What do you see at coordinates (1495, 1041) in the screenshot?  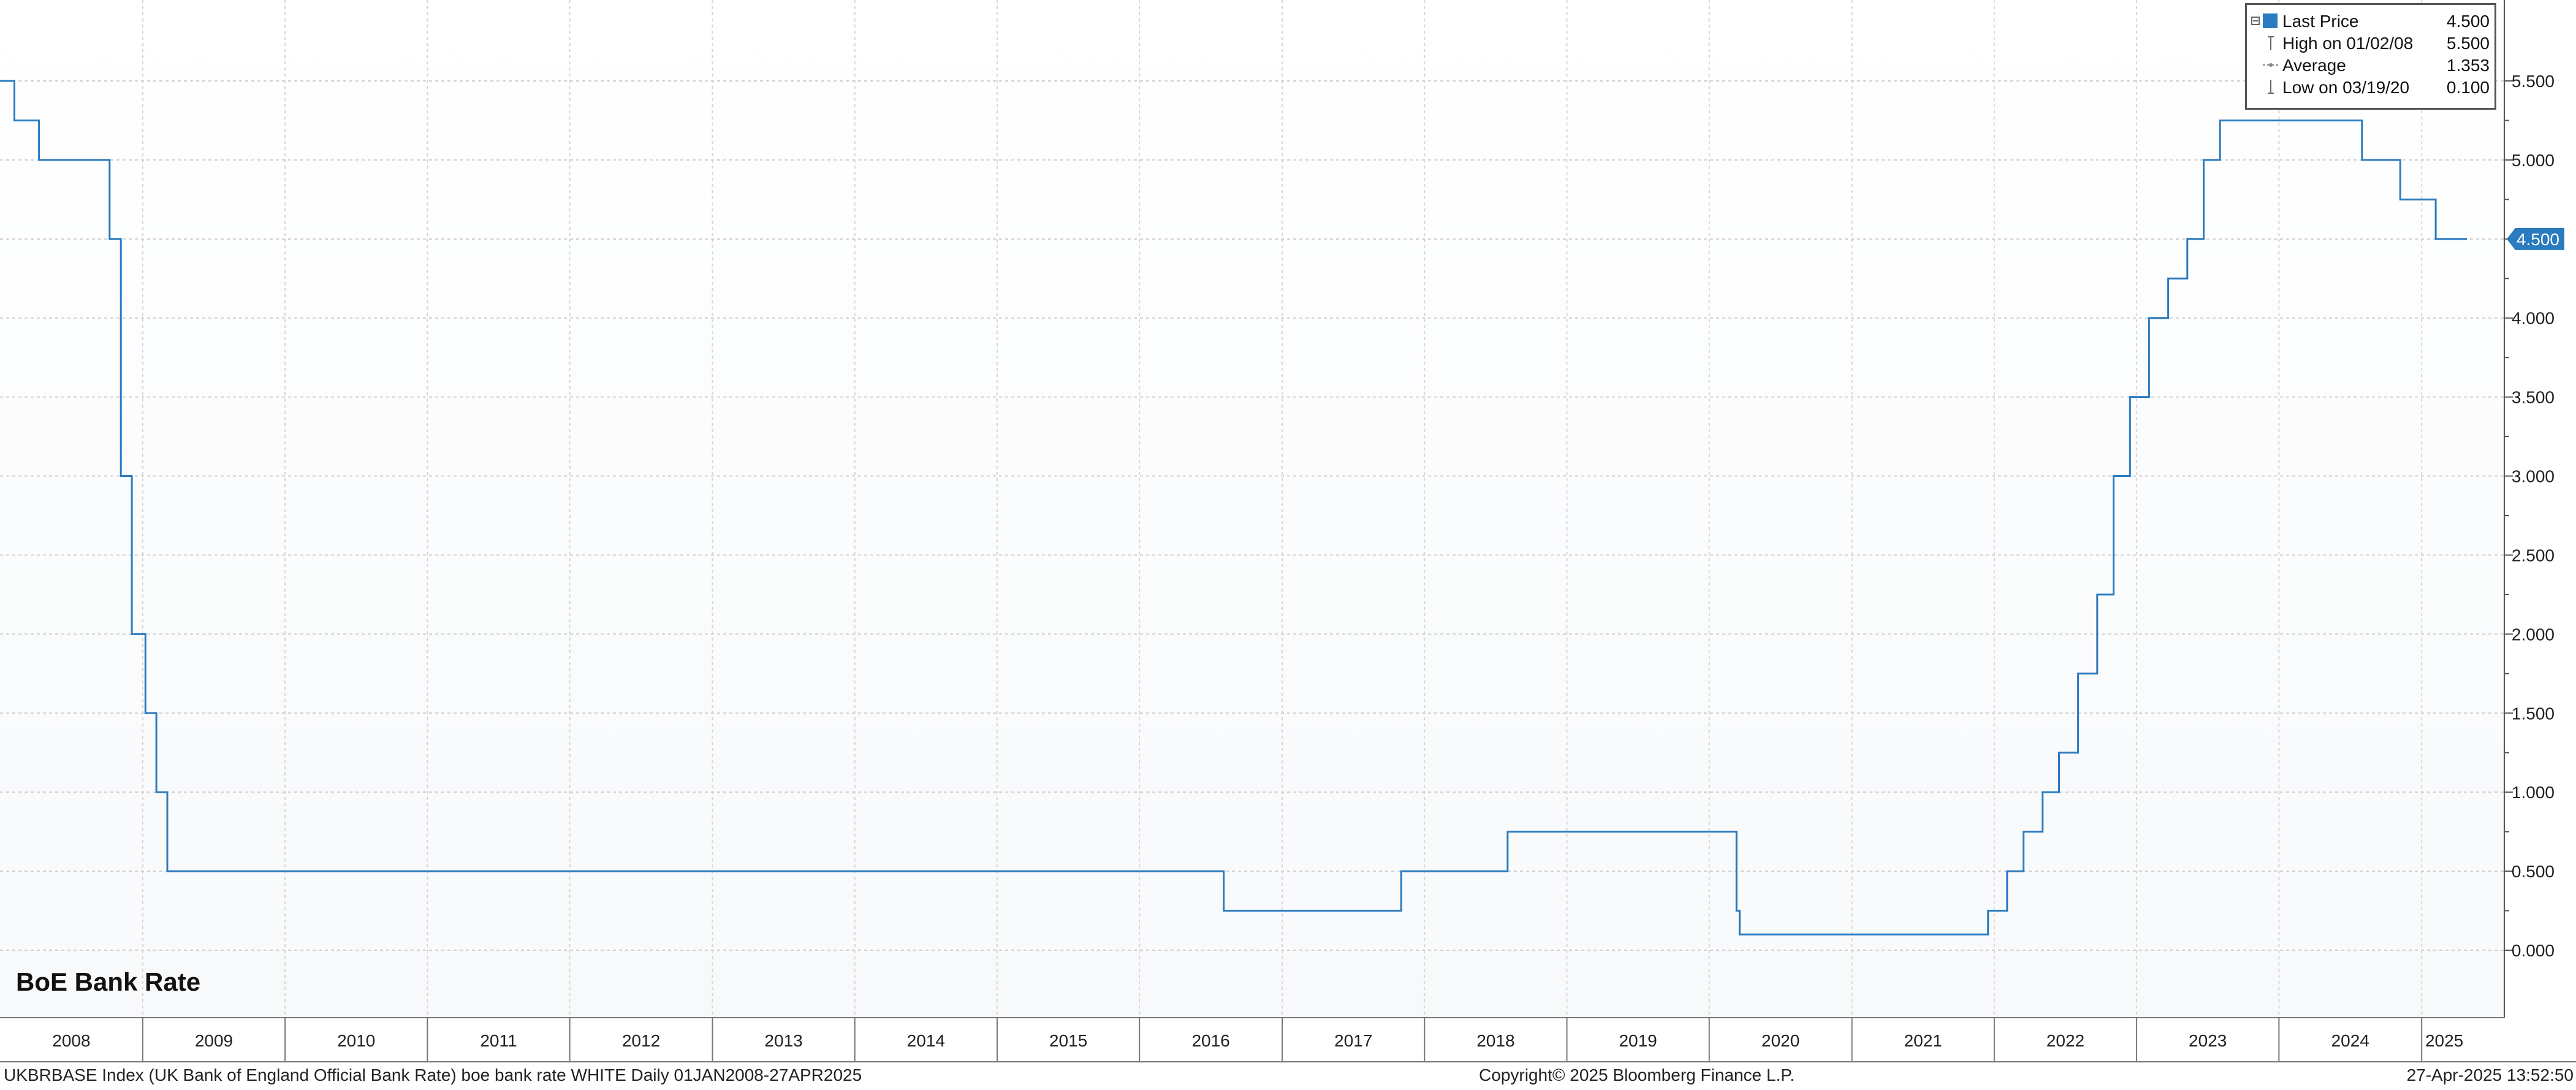 I see `x-tick-label: 2018` at bounding box center [1495, 1041].